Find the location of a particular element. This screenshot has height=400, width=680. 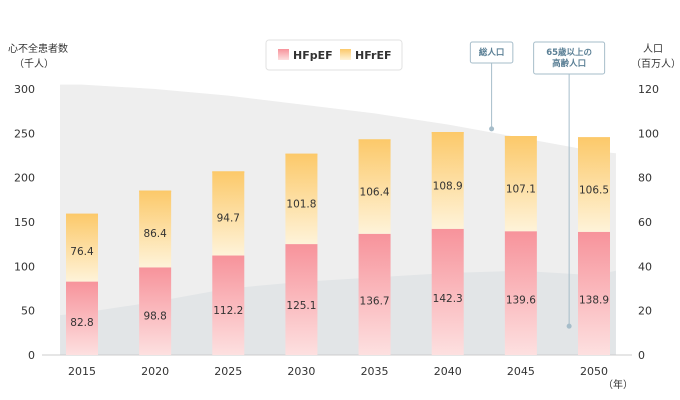

x-tick-label: 2020 is located at coordinates (155, 371).